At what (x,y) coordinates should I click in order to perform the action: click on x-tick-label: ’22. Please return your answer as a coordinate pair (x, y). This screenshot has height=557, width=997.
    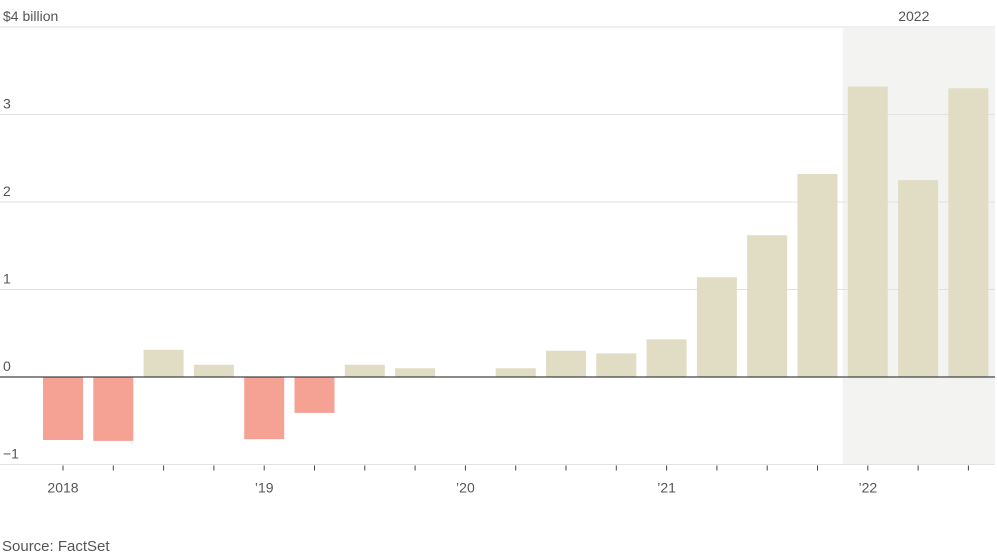
    Looking at the image, I should click on (867, 488).